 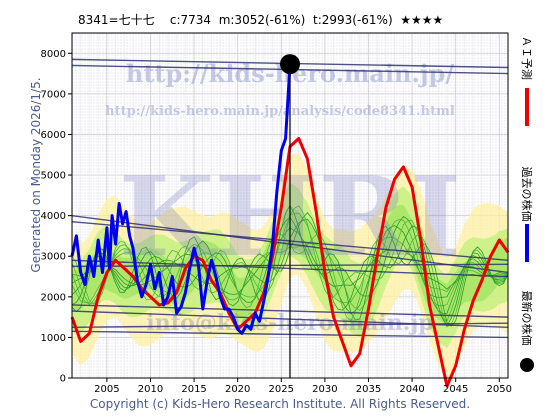 What do you see at coordinates (324, 389) in the screenshot?
I see `x-tick-label: 2030` at bounding box center [324, 389].